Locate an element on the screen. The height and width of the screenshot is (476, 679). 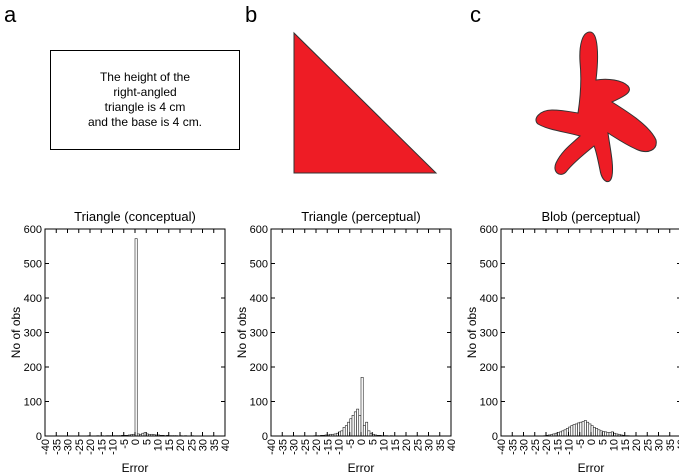
y-tick-label: 300 is located at coordinates (259, 334).